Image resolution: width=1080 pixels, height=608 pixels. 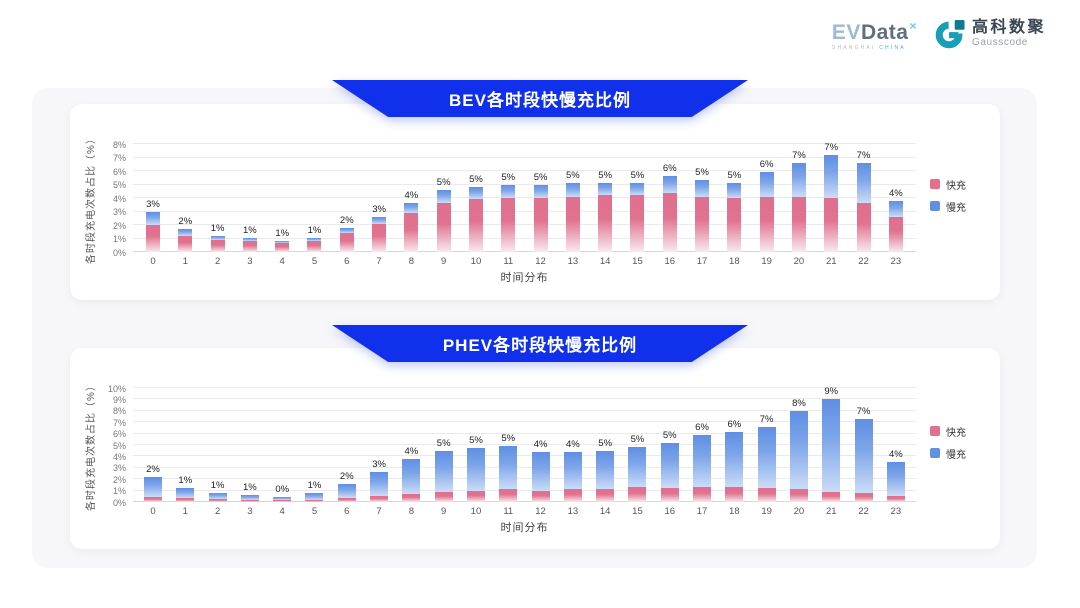 I want to click on stacked-bar: 1%, so click(x=217, y=491).